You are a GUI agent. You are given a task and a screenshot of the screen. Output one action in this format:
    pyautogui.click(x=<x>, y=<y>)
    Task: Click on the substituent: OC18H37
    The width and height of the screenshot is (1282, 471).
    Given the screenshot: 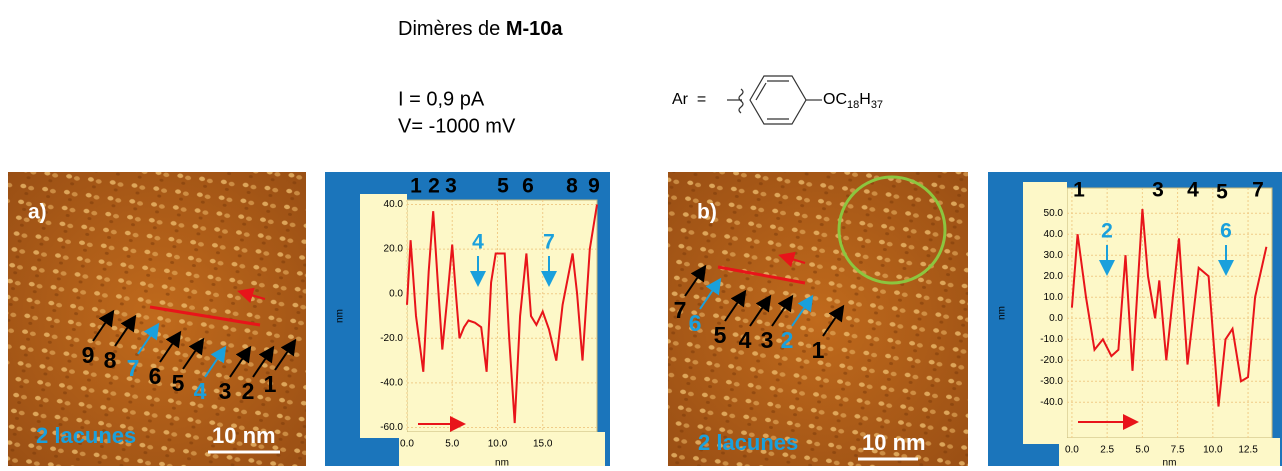 What is the action you would take?
    pyautogui.click(x=853, y=101)
    